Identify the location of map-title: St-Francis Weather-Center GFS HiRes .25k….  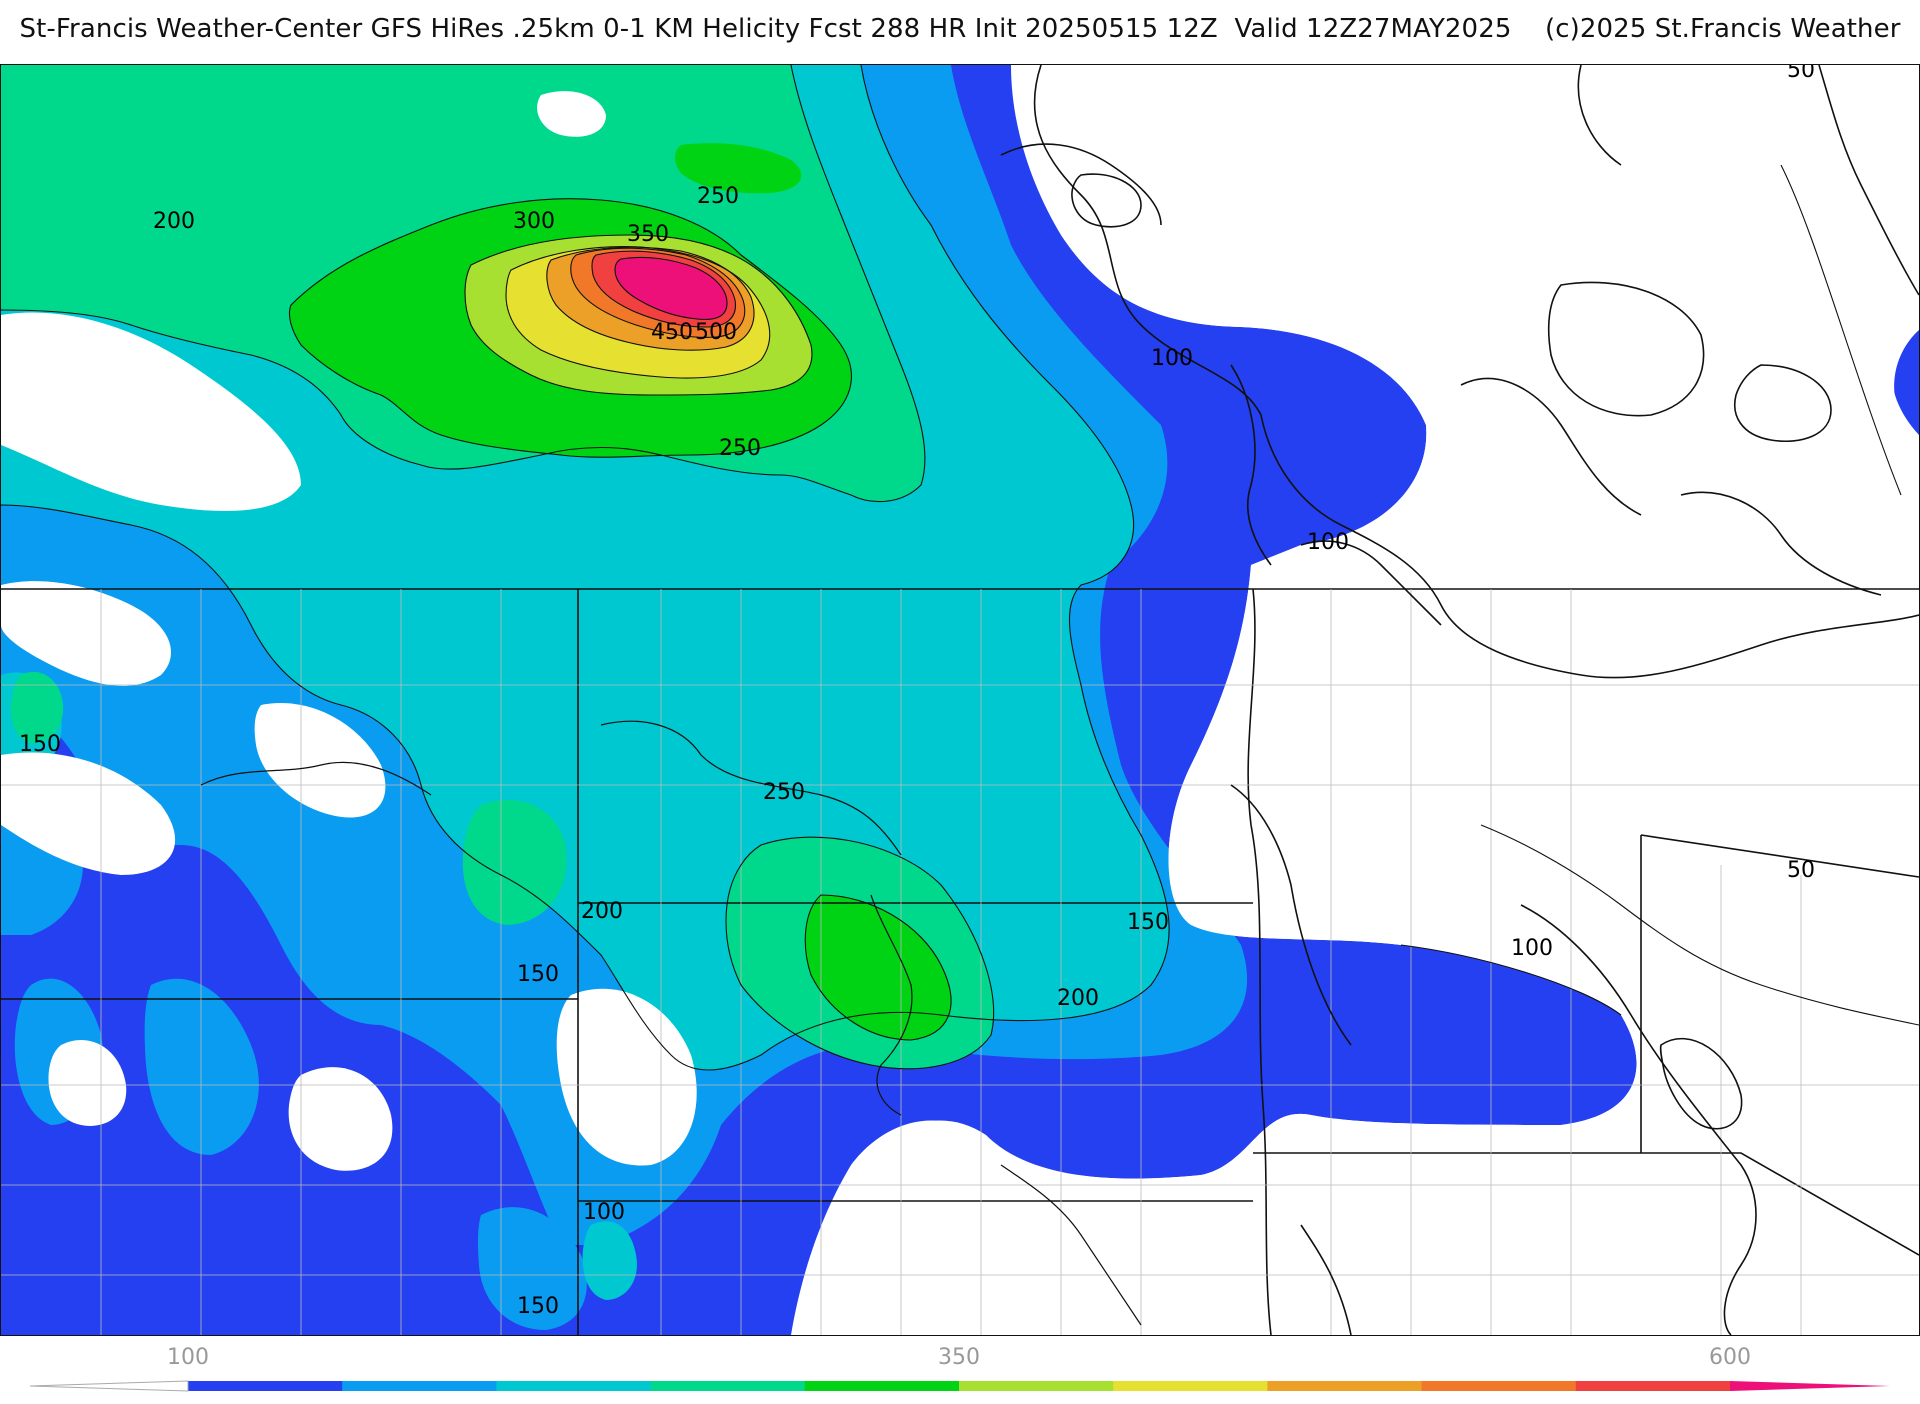
(960, 29).